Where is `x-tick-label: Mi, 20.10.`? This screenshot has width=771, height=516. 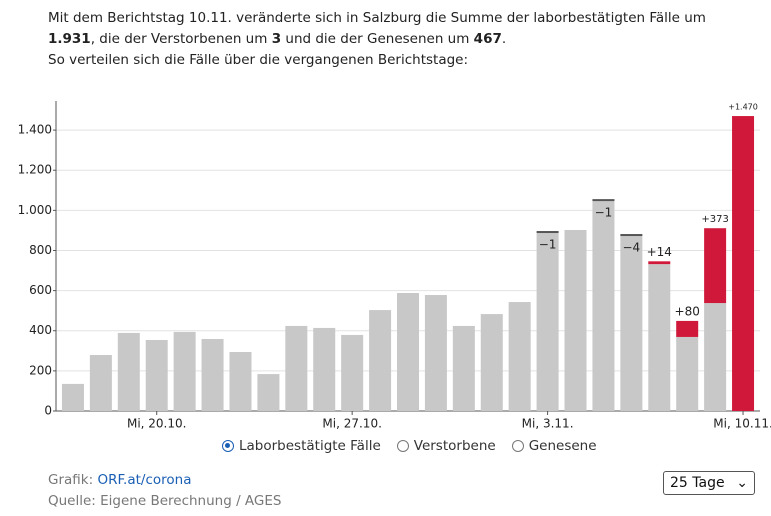 x-tick-label: Mi, 20.10. is located at coordinates (156, 424).